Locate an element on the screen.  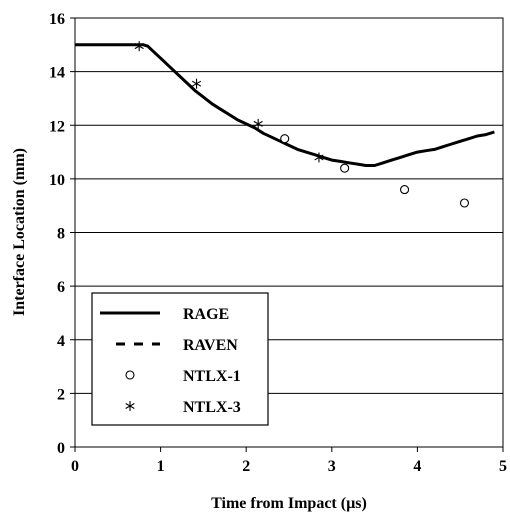
x-axis-title: Time from Impact (µs) is located at coordinates (289, 503).